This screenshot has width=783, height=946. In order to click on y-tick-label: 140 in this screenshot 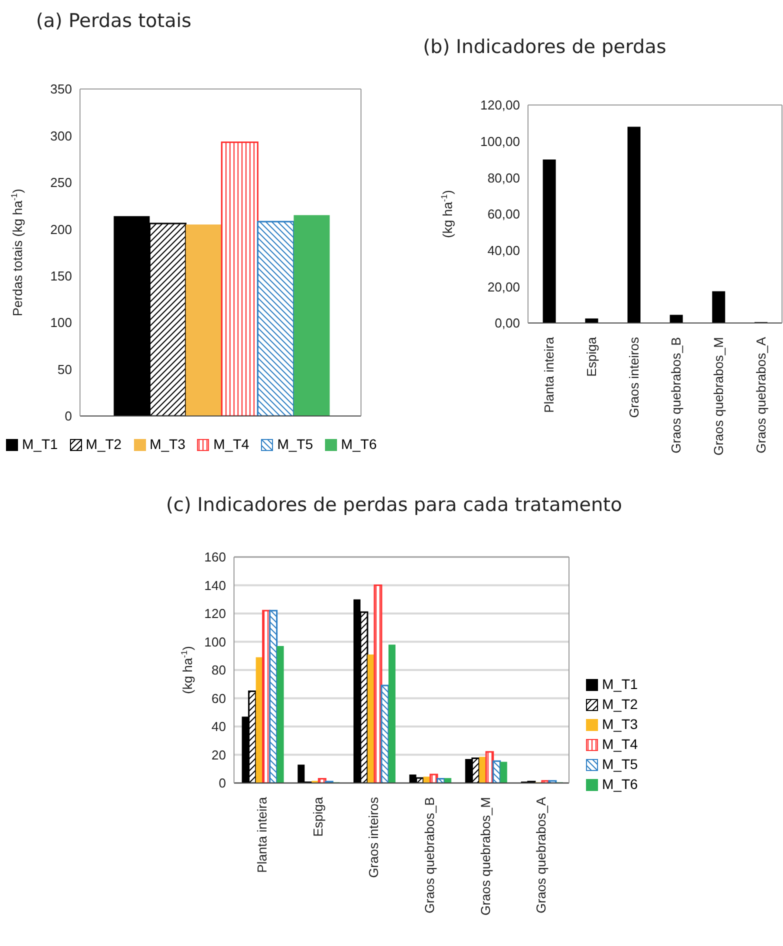, I will do `click(215, 585)`.